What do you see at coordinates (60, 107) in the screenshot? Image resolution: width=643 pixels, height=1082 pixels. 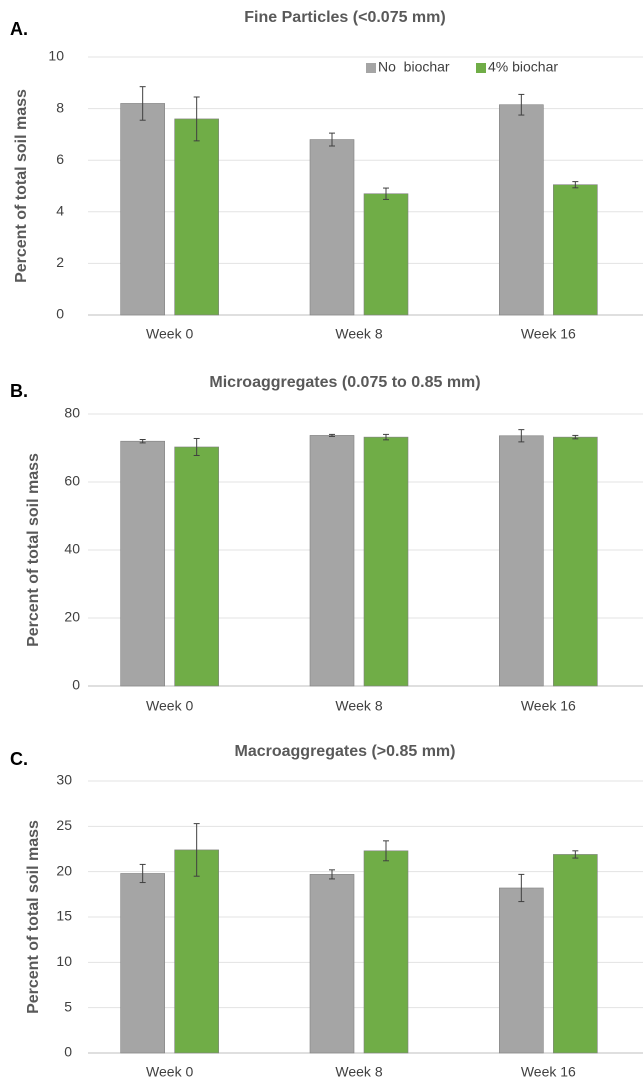 I see `y-tick-label: 8` at bounding box center [60, 107].